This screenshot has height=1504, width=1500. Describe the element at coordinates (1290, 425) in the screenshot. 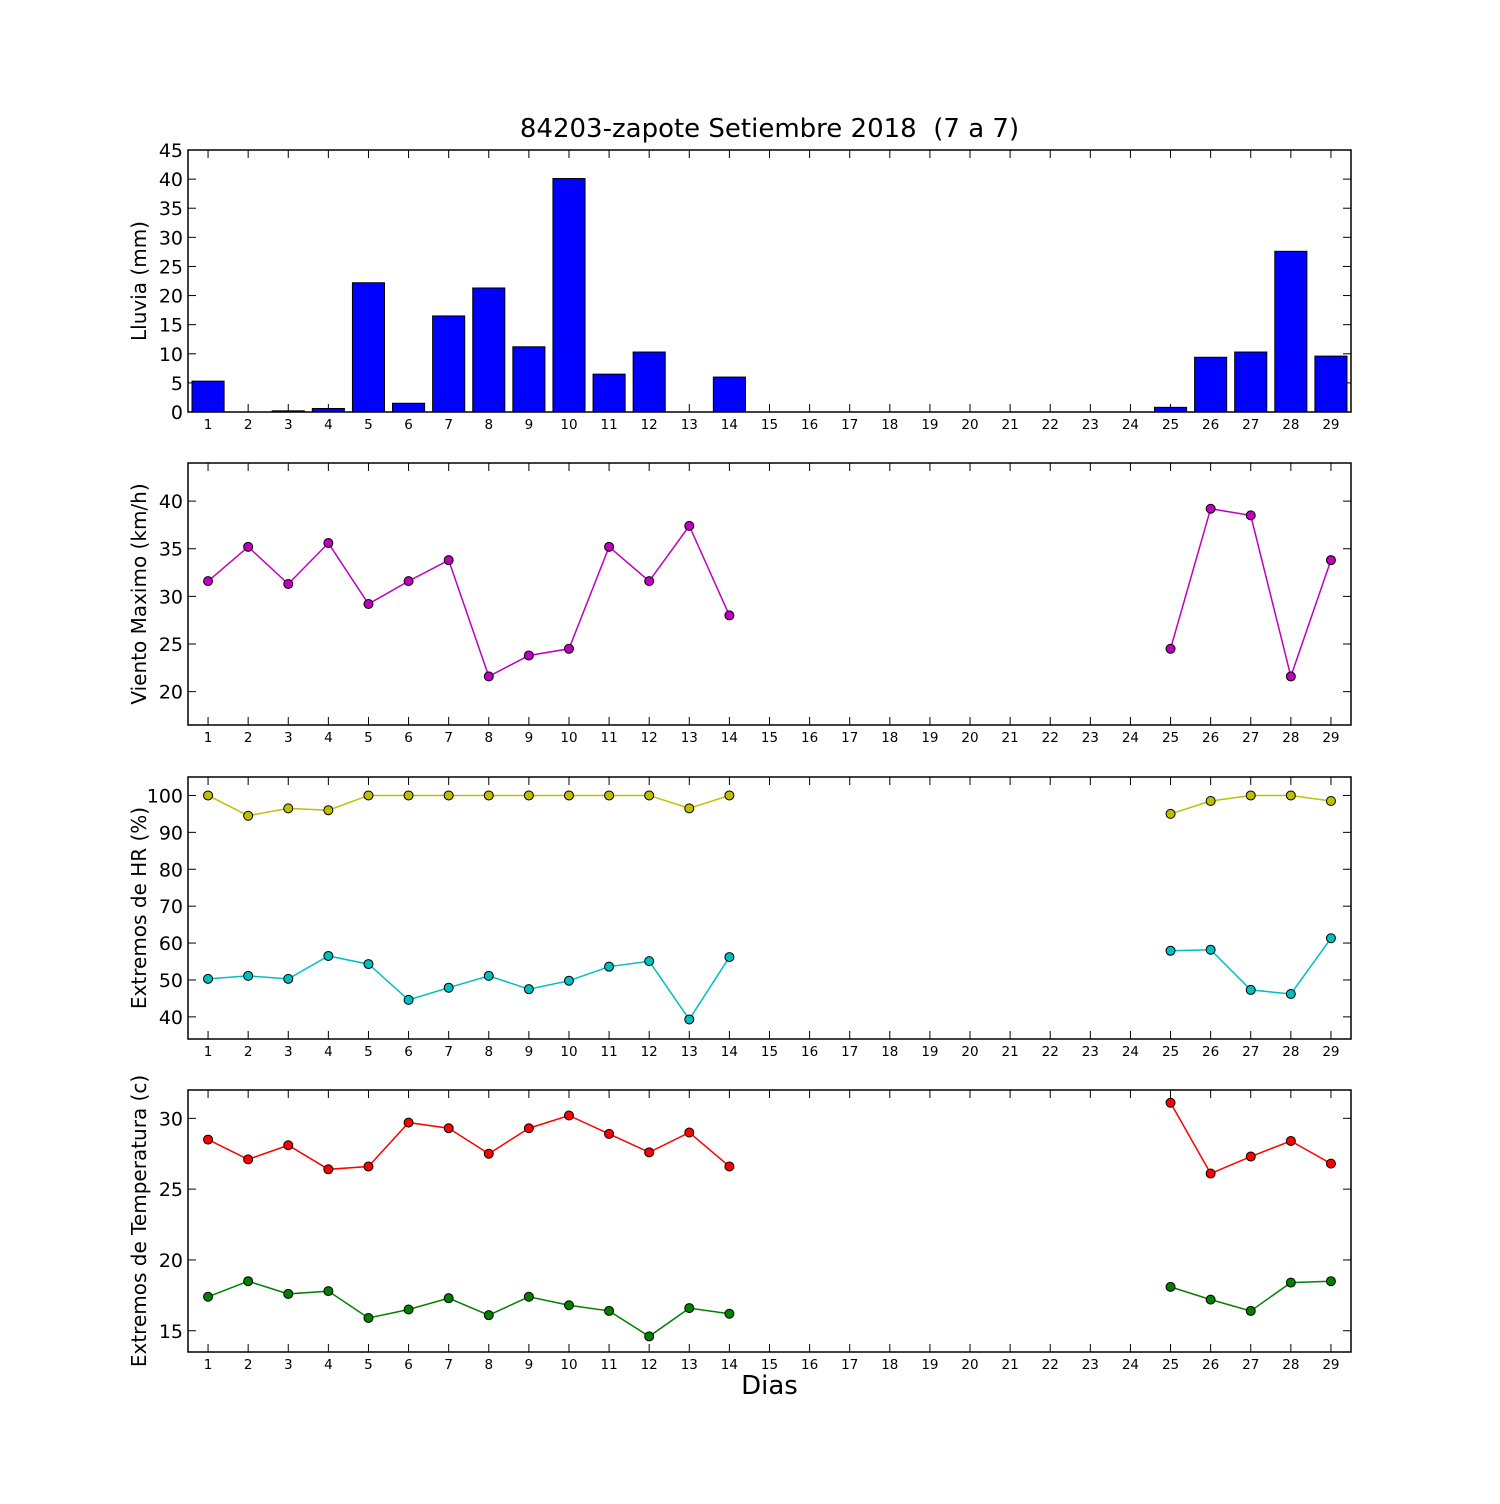

I see `rain-xtick-label: 28` at that location.